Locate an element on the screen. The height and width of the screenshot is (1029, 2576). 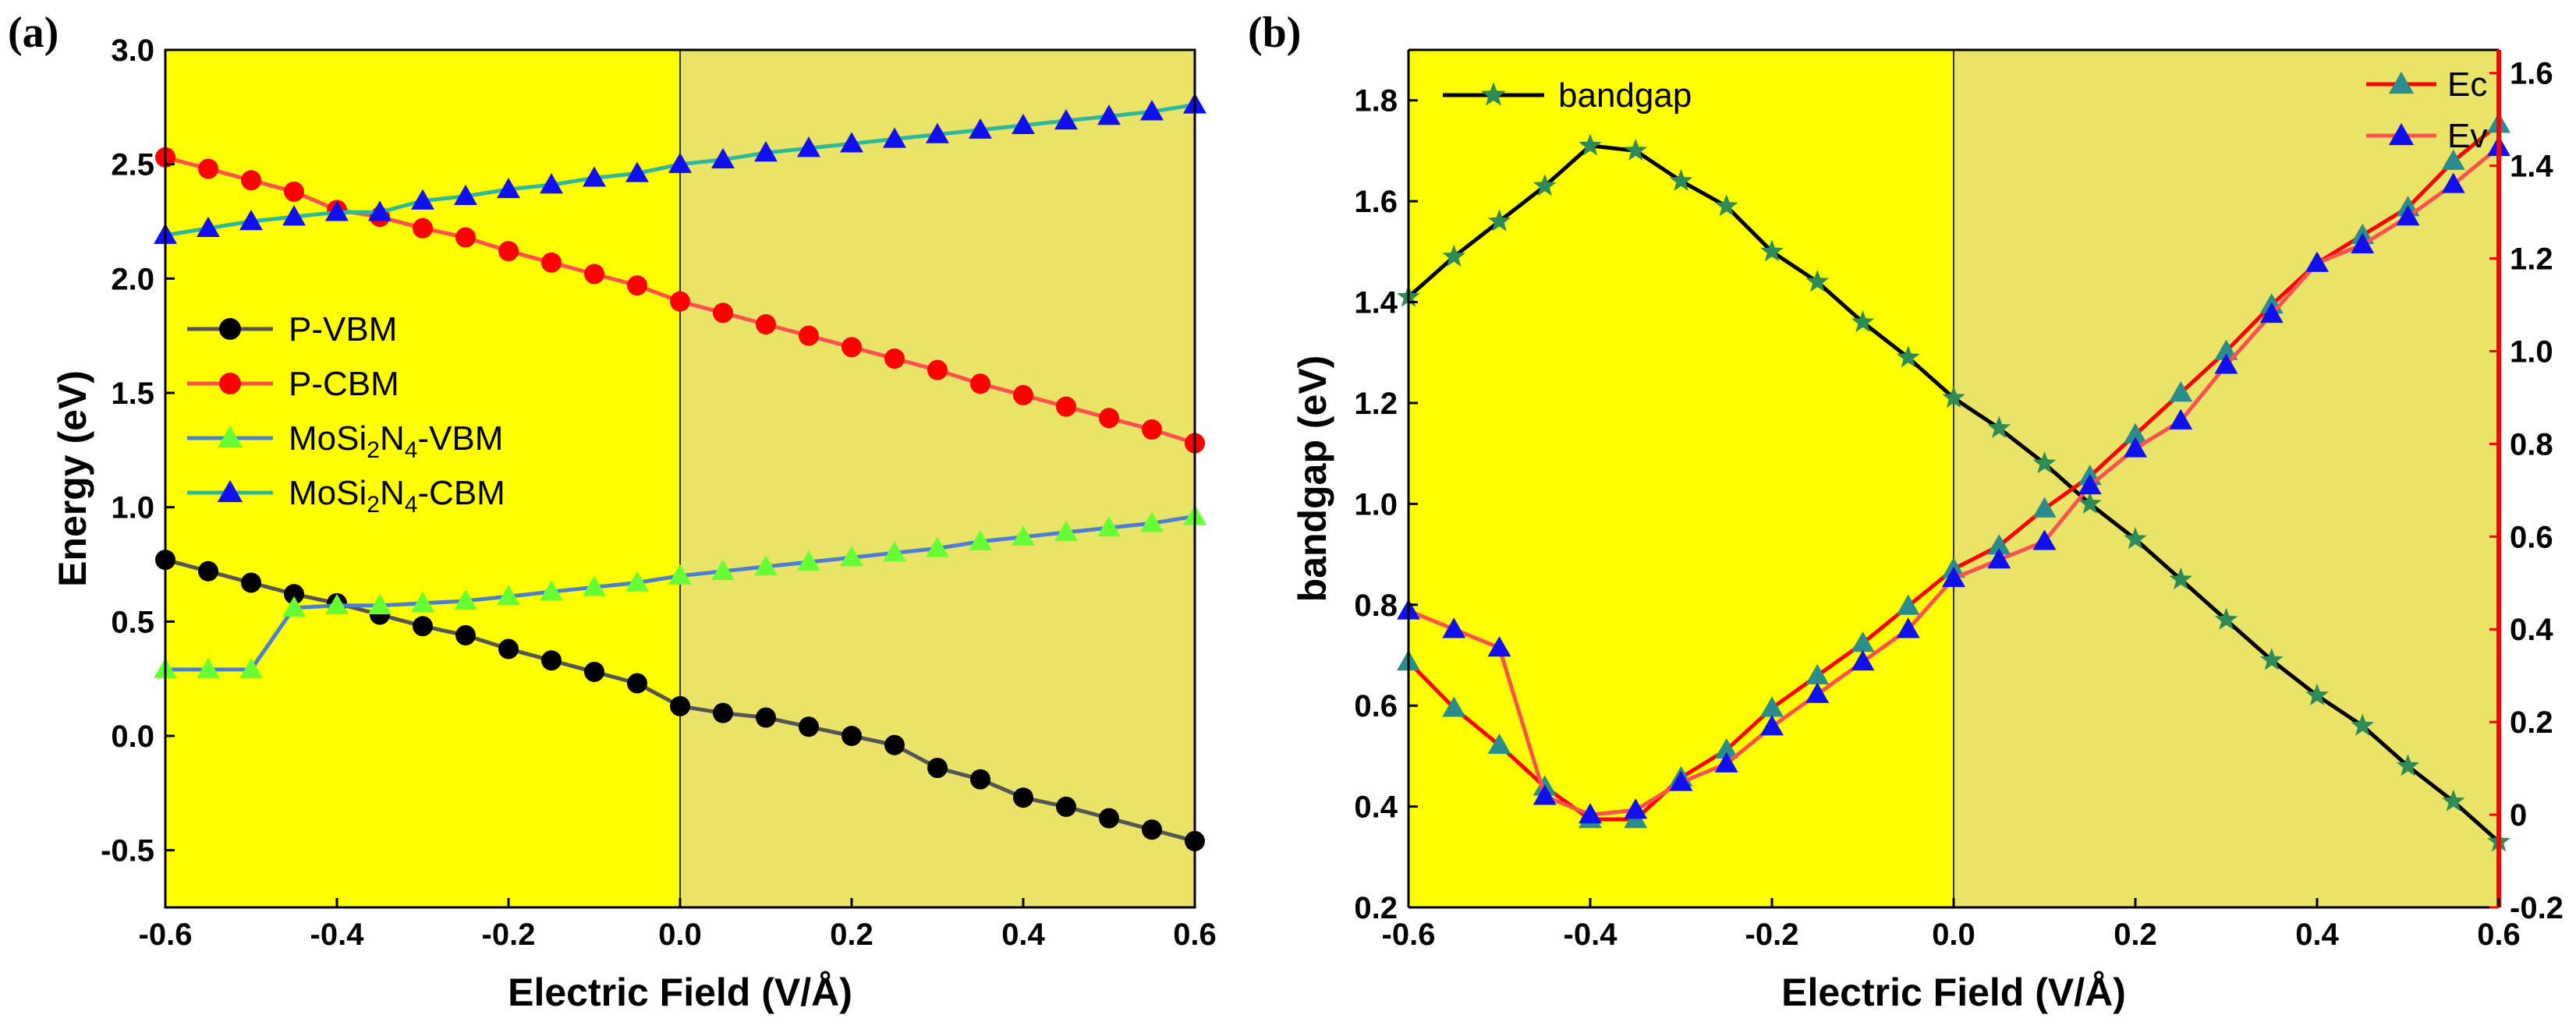
mosi2n4-cbm-series is located at coordinates (681, 168).